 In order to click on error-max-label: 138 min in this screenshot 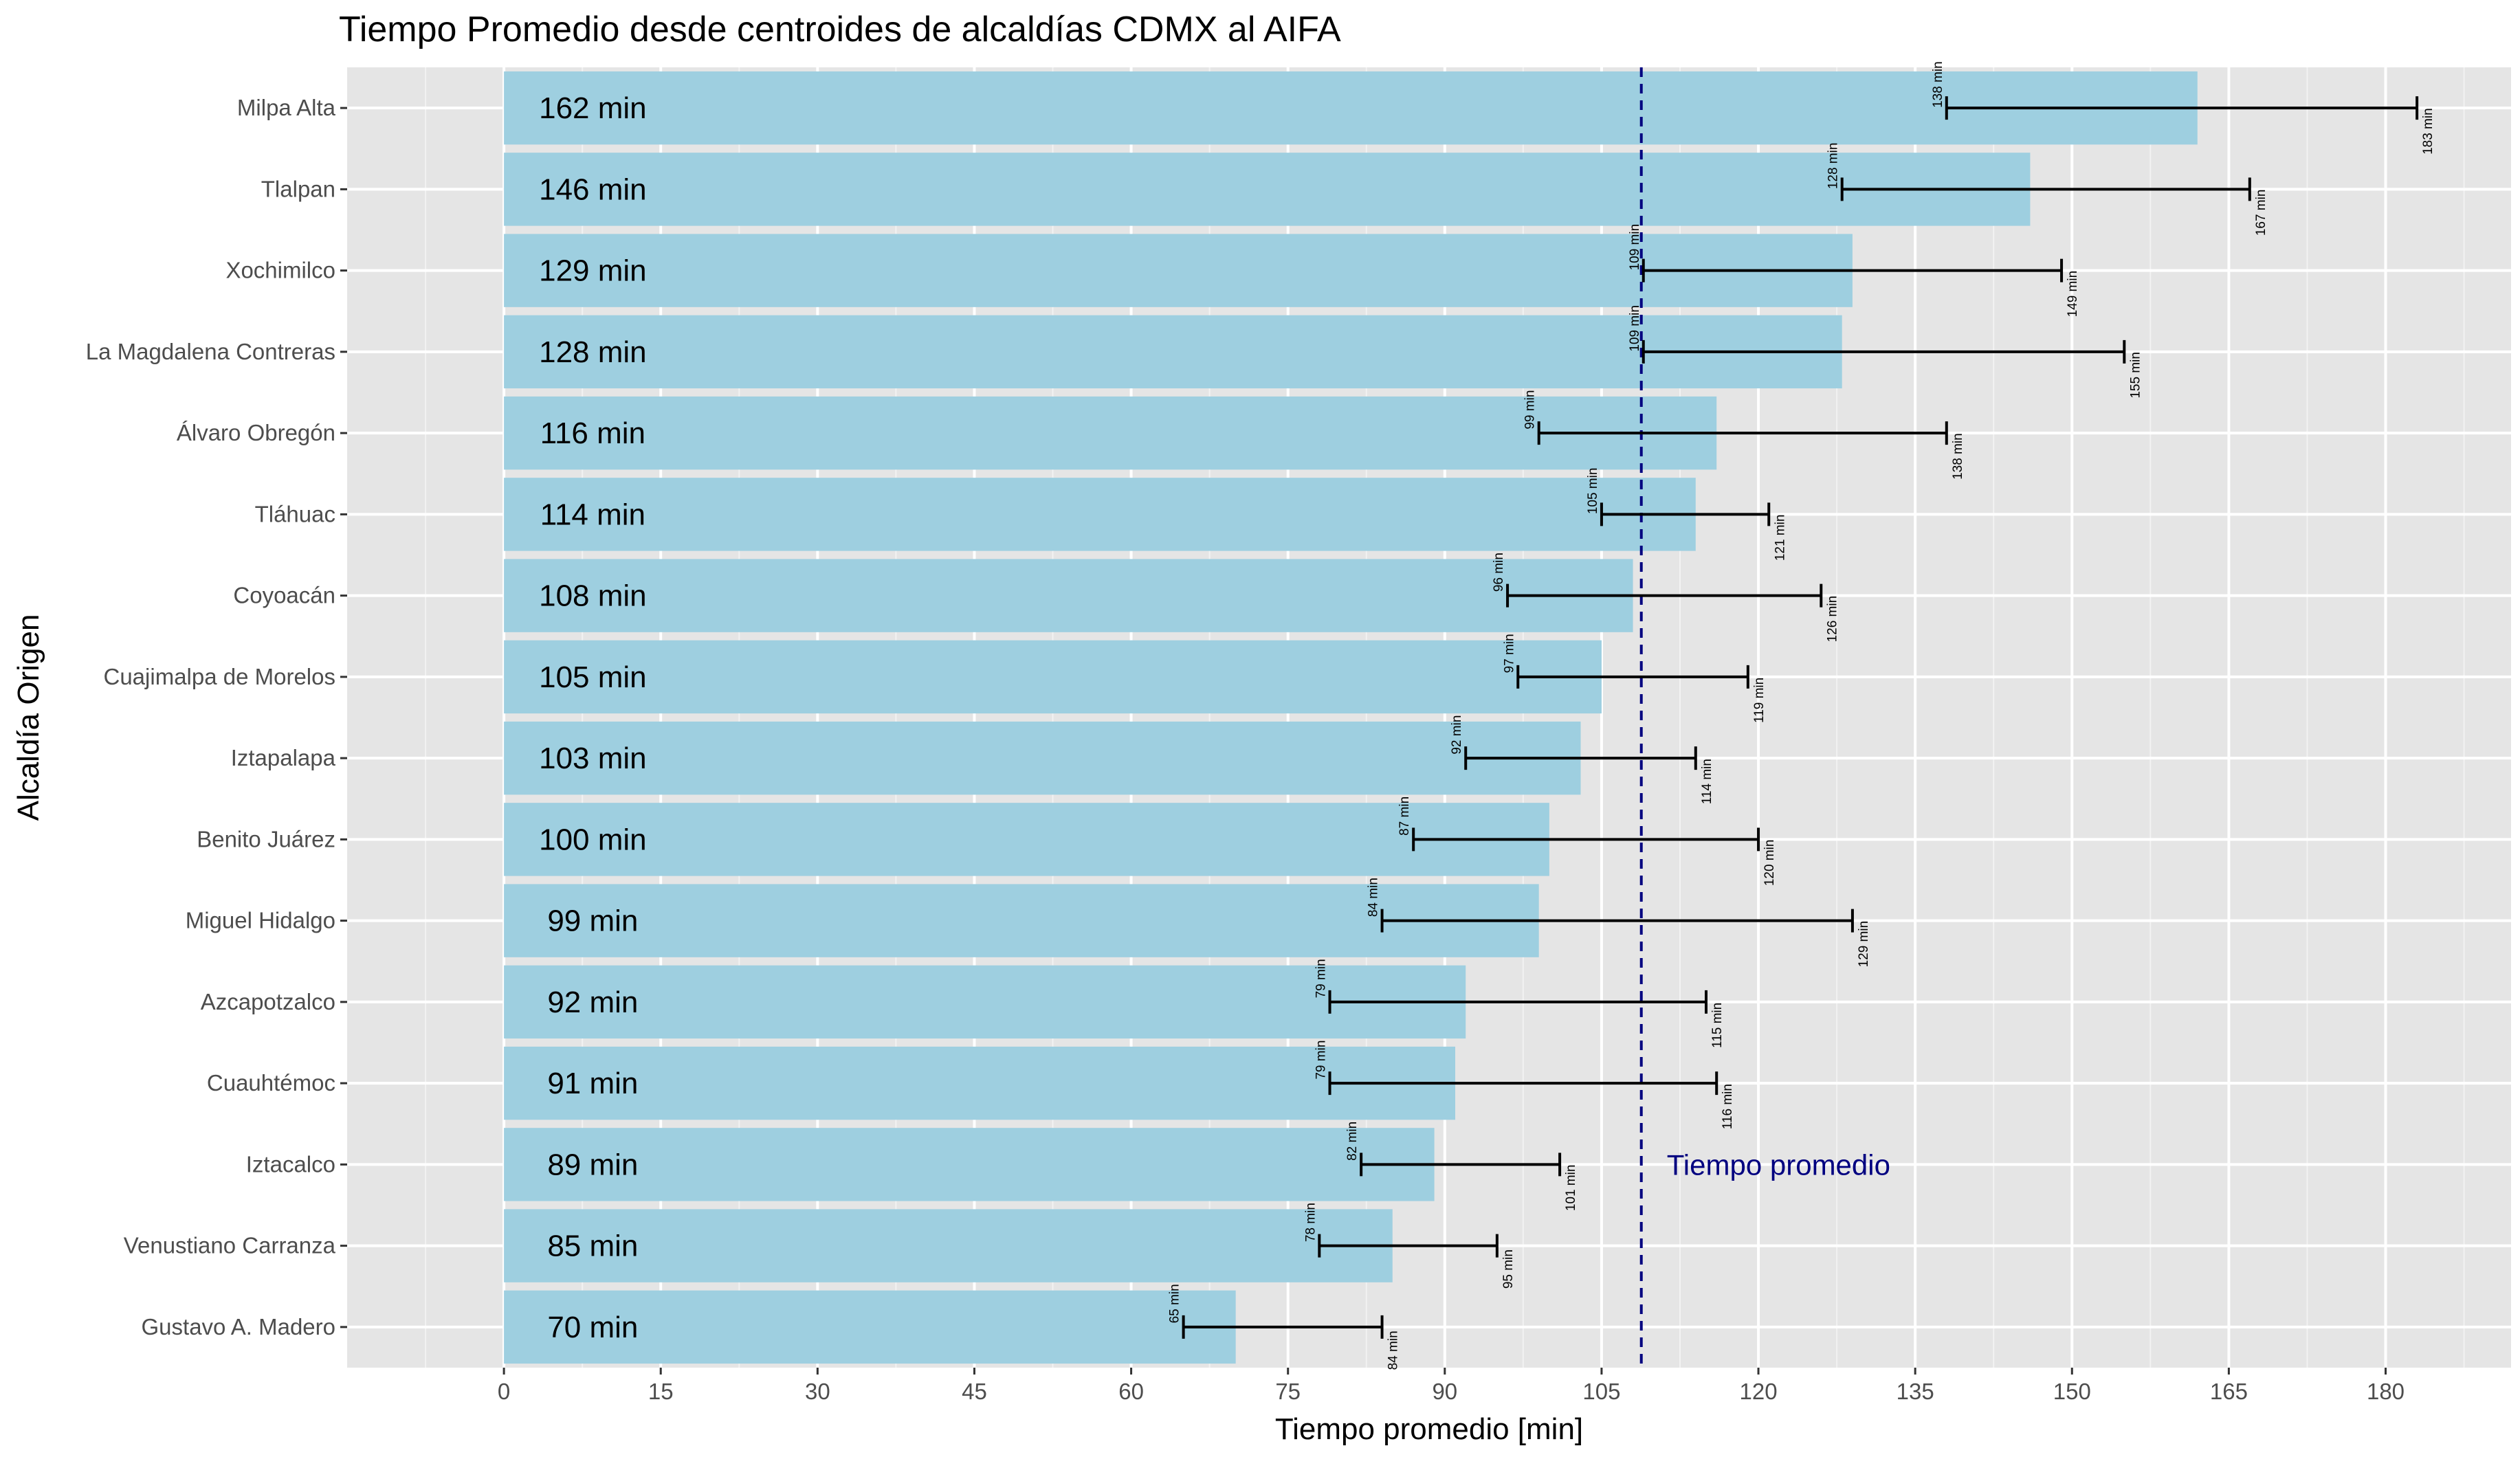, I will do `click(1958, 456)`.